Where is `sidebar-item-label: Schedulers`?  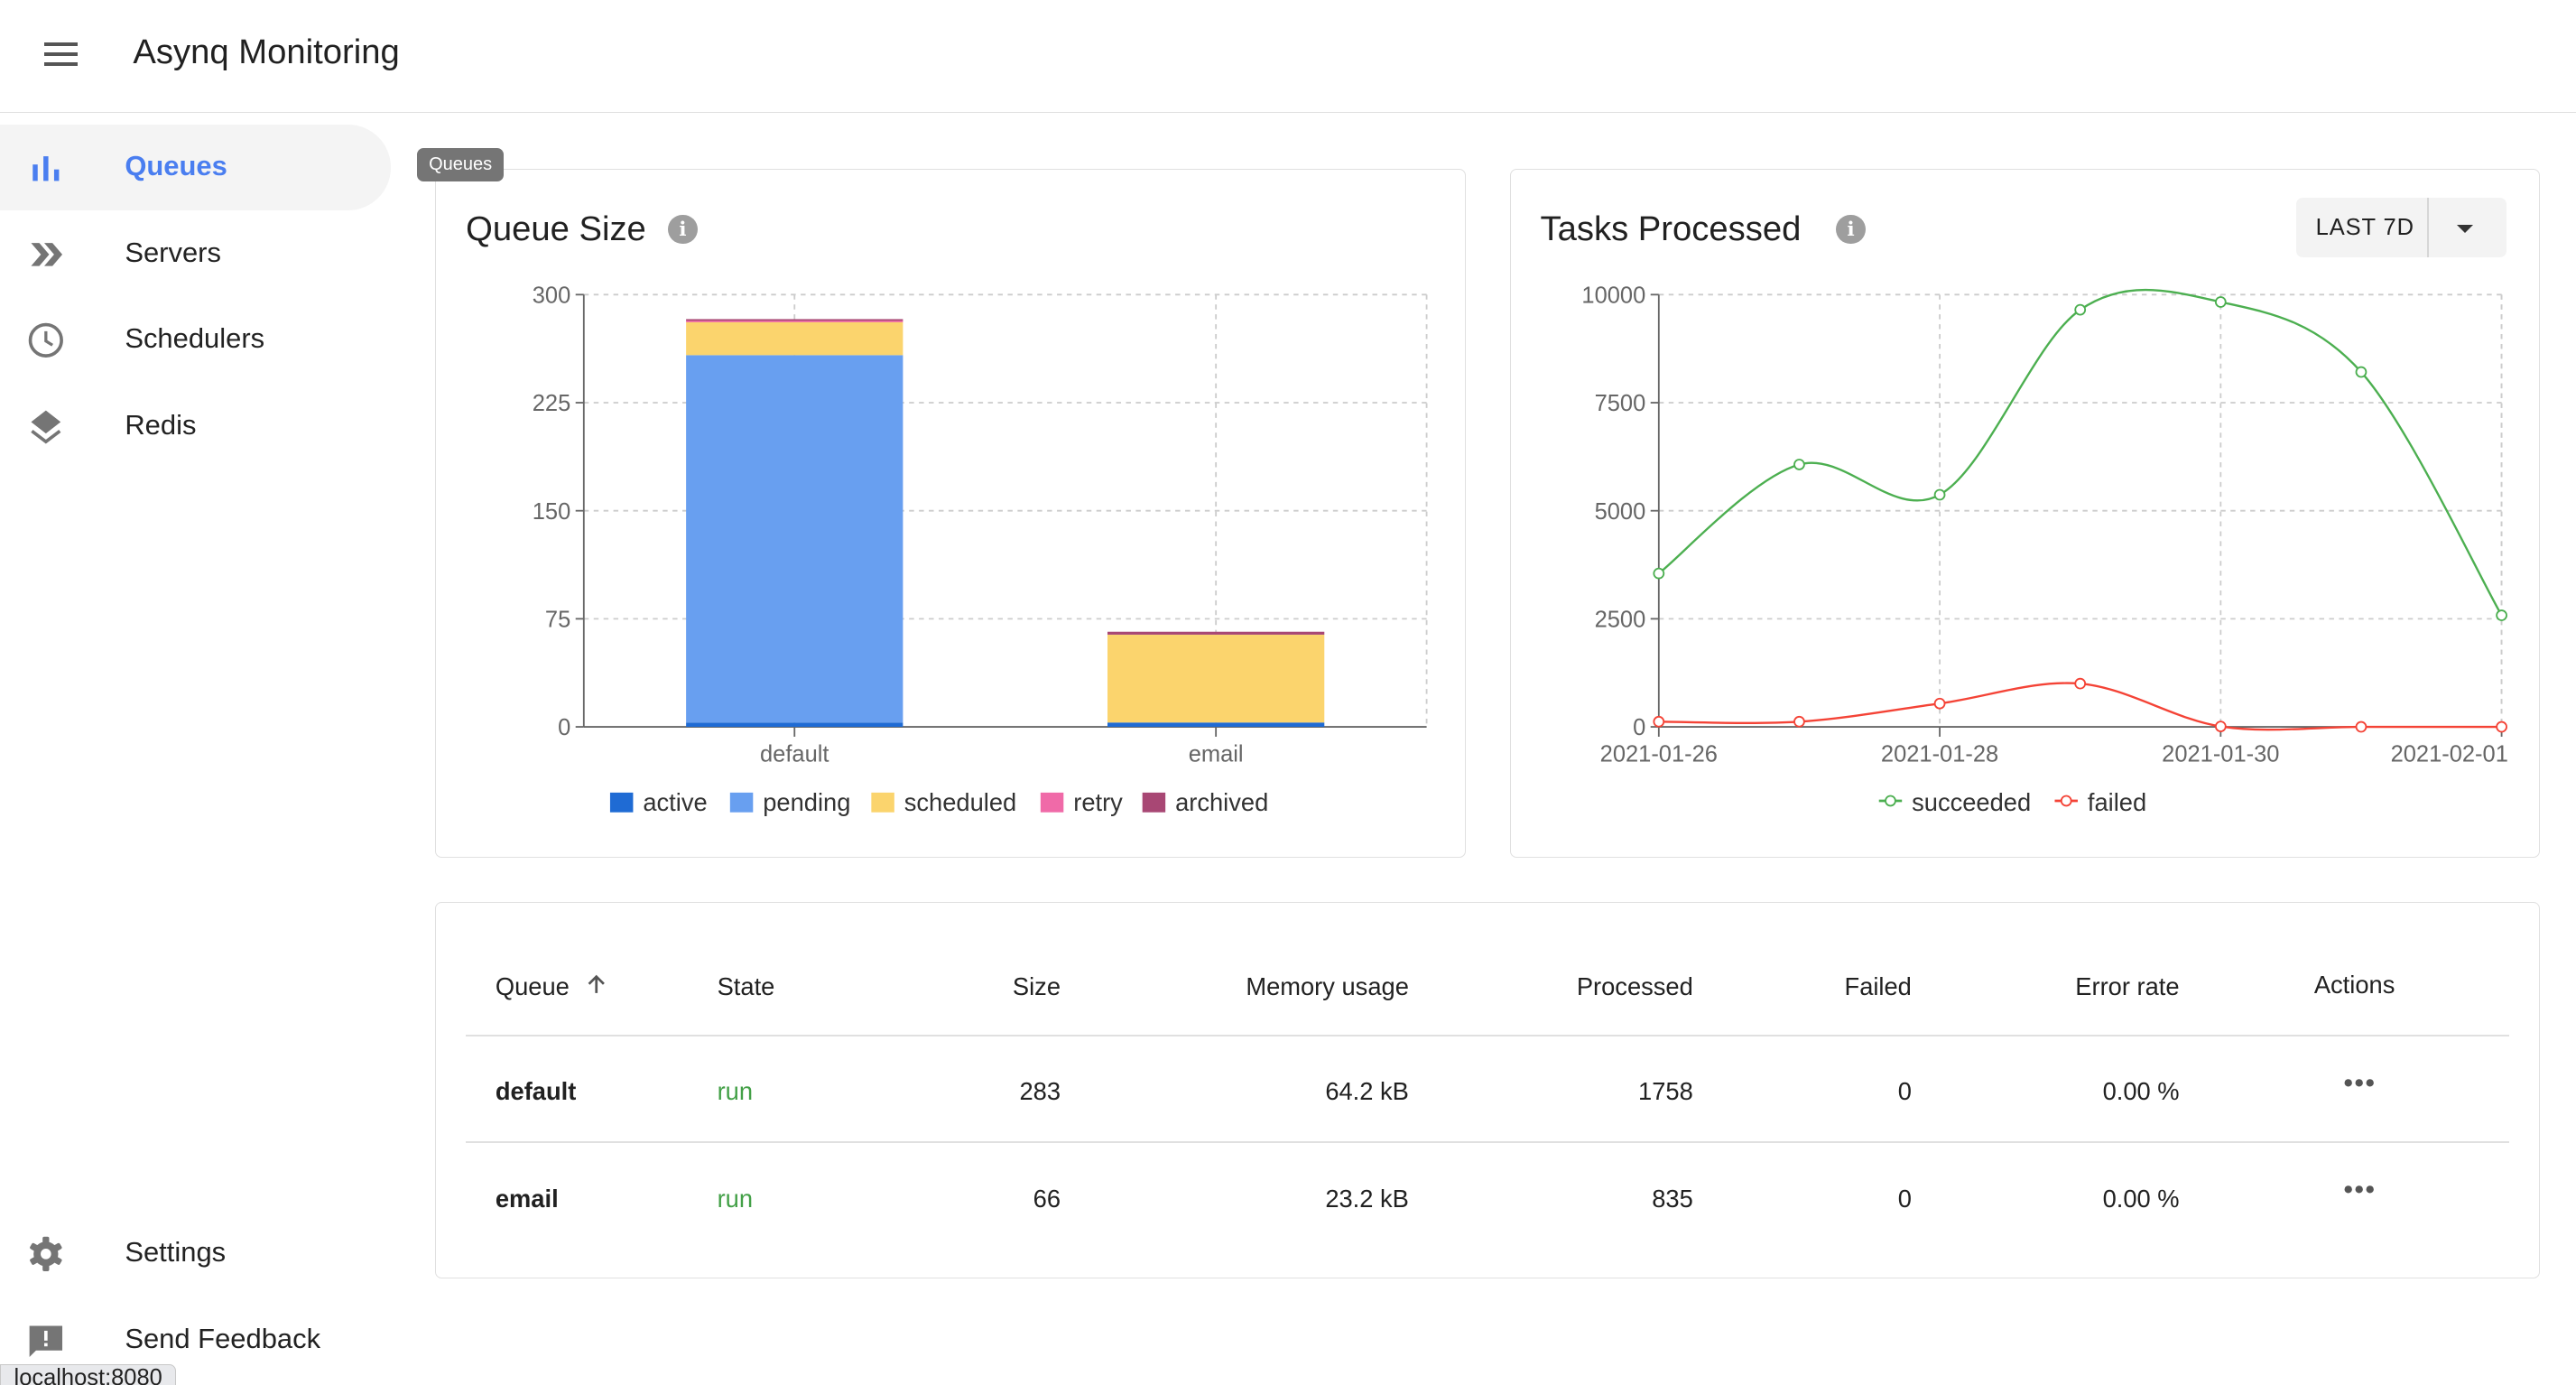
sidebar-item-label: Schedulers is located at coordinates (195, 337).